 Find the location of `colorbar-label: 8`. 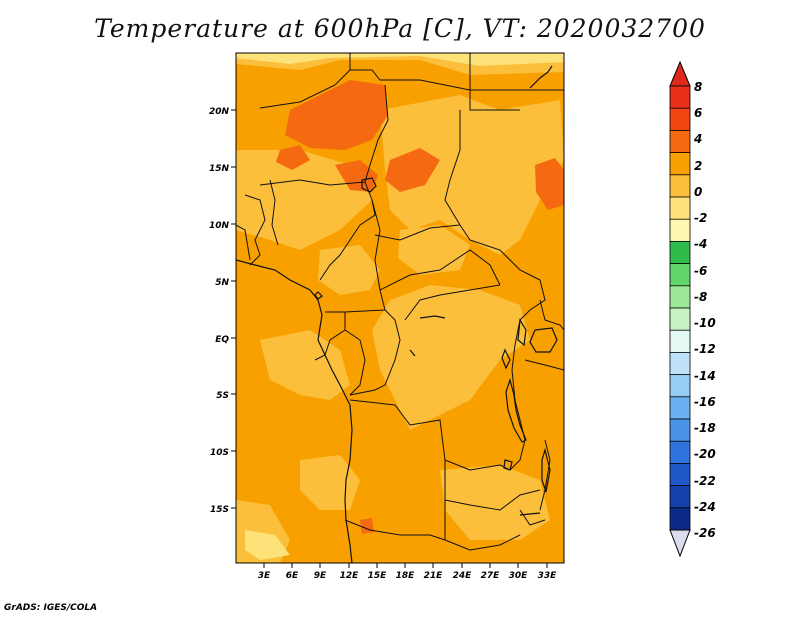

colorbar-label: 8 is located at coordinates (698, 87).